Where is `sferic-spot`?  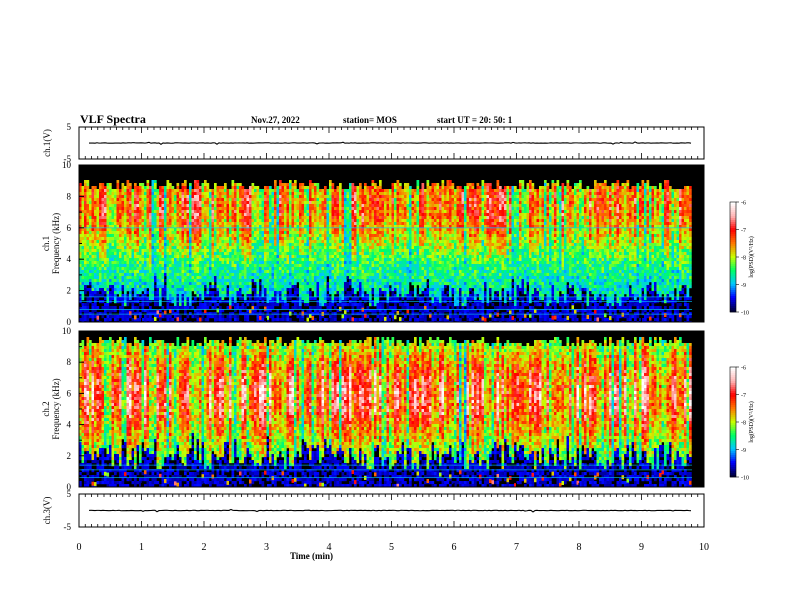 sferic-spot is located at coordinates (200, 319).